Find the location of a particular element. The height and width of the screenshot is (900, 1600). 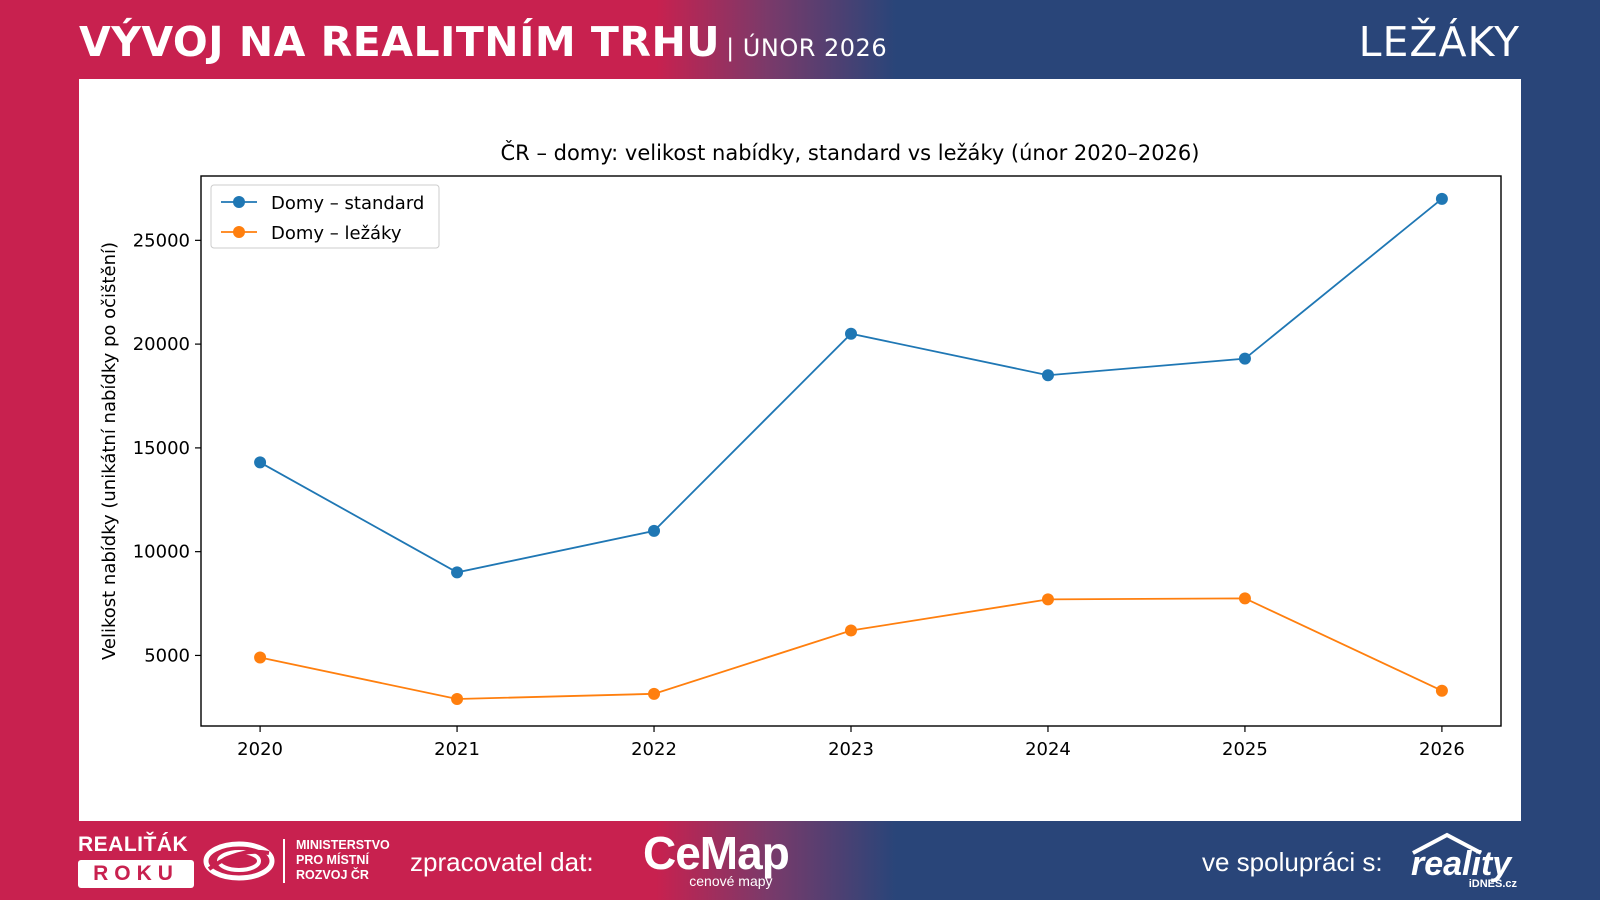

x-tick-label: 2022 is located at coordinates (654, 749).